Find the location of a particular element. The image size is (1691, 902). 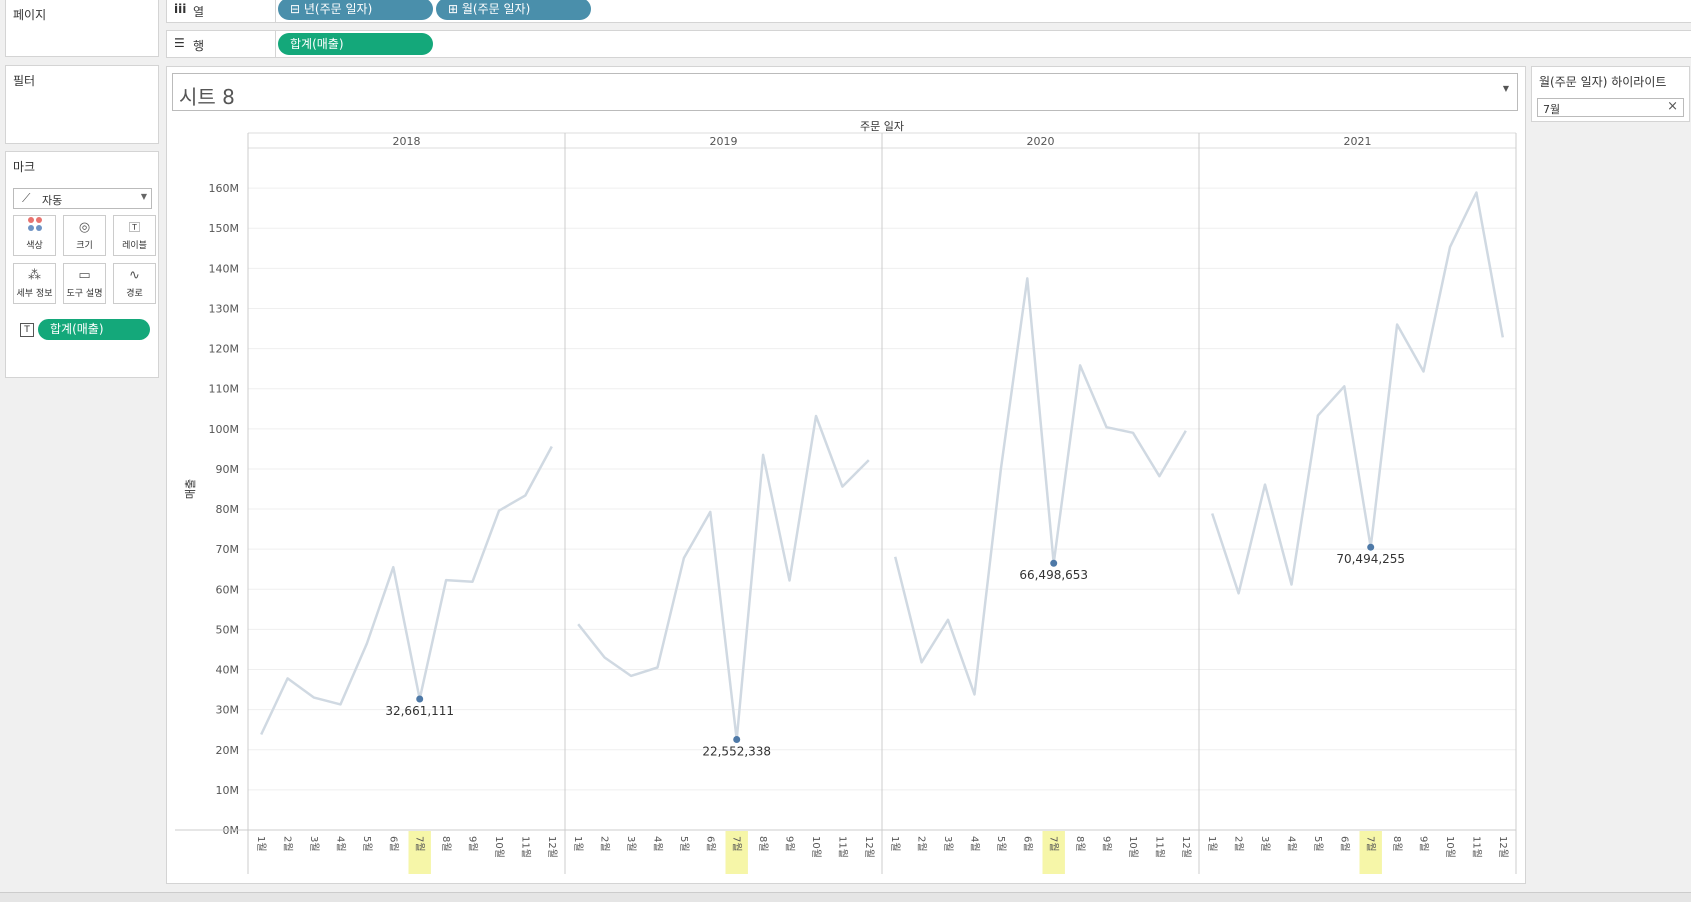

detail-label: 세부 정보 is located at coordinates (34, 294).